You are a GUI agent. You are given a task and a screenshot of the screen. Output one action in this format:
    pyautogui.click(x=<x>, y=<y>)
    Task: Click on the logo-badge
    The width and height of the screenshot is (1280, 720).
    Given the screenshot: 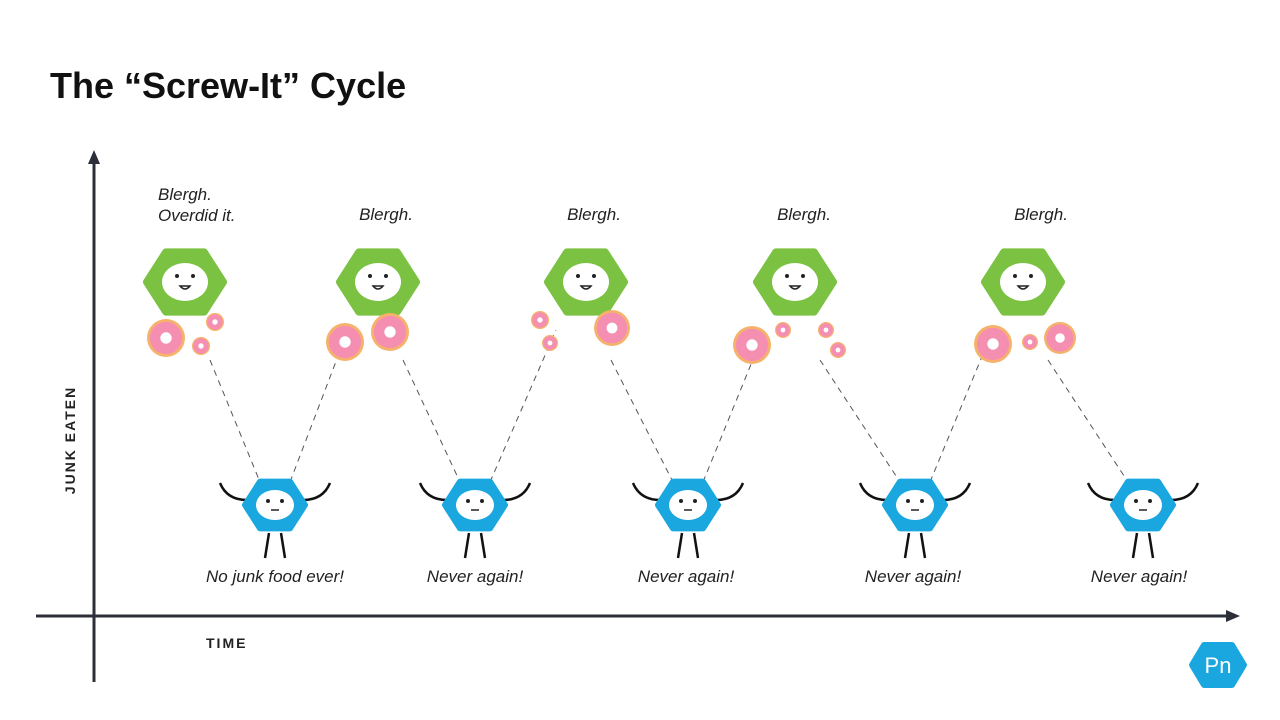 What is the action you would take?
    pyautogui.click(x=1218, y=665)
    